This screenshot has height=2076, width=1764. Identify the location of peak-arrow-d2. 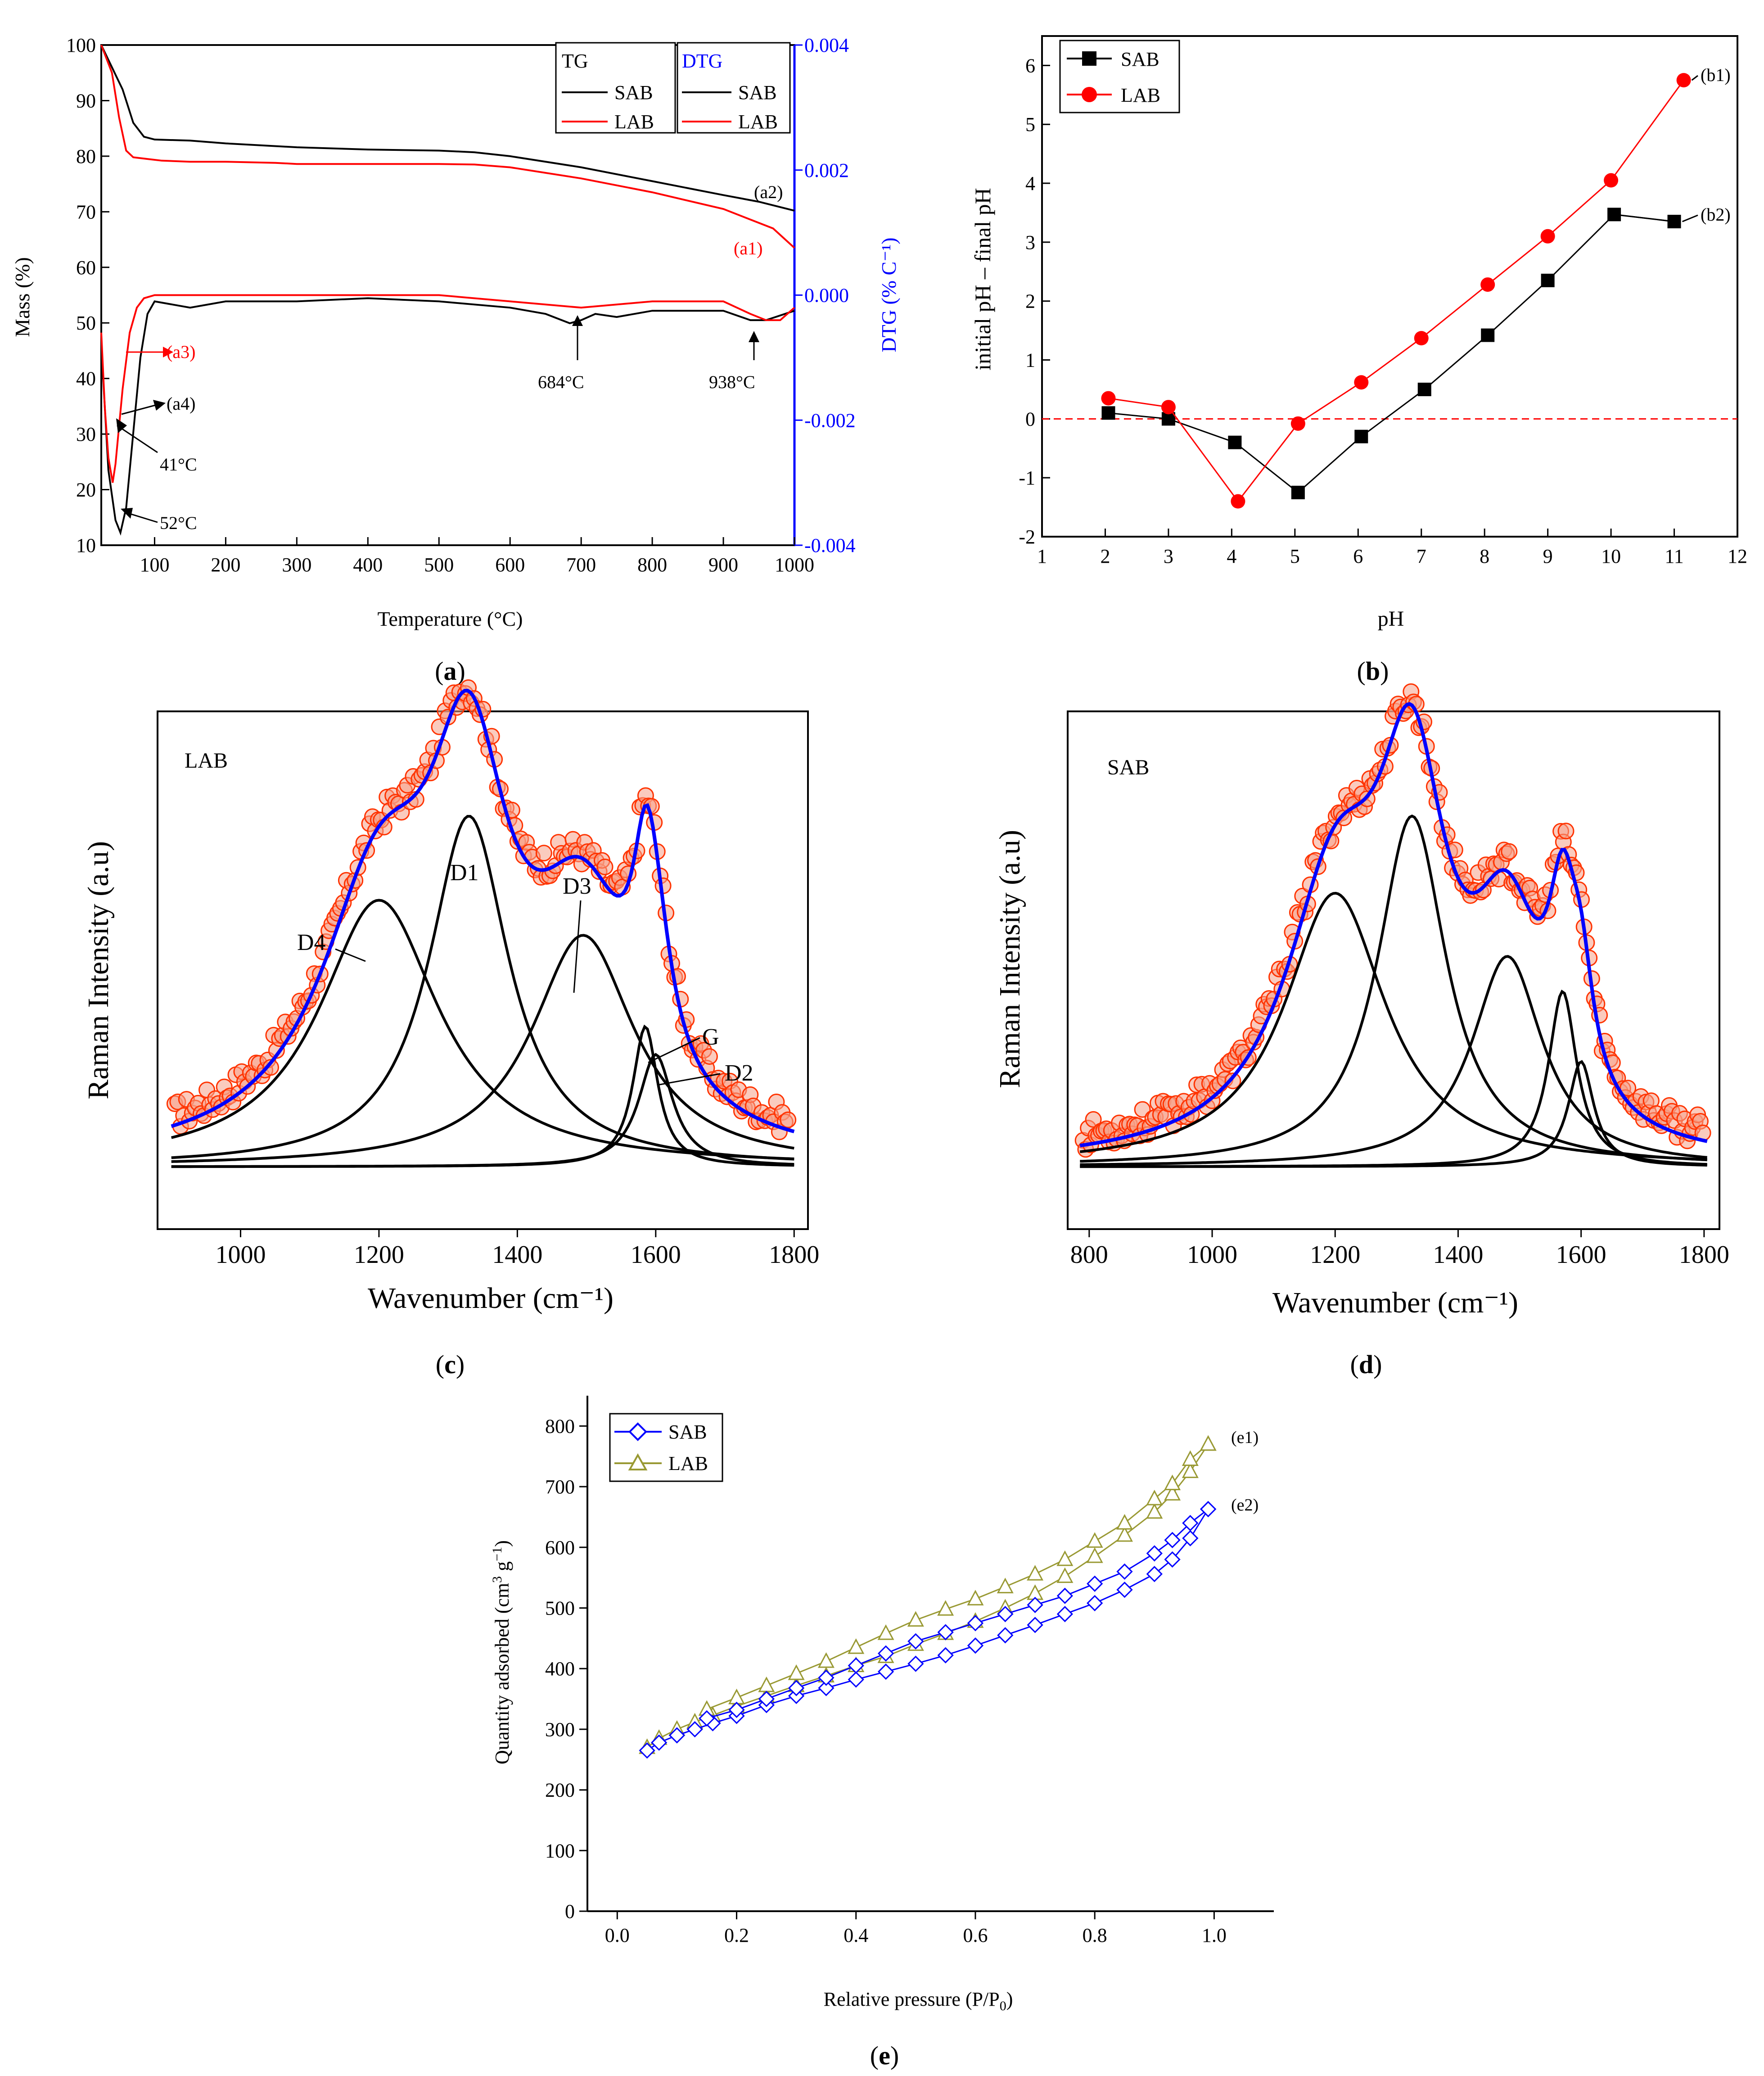
(689, 1079).